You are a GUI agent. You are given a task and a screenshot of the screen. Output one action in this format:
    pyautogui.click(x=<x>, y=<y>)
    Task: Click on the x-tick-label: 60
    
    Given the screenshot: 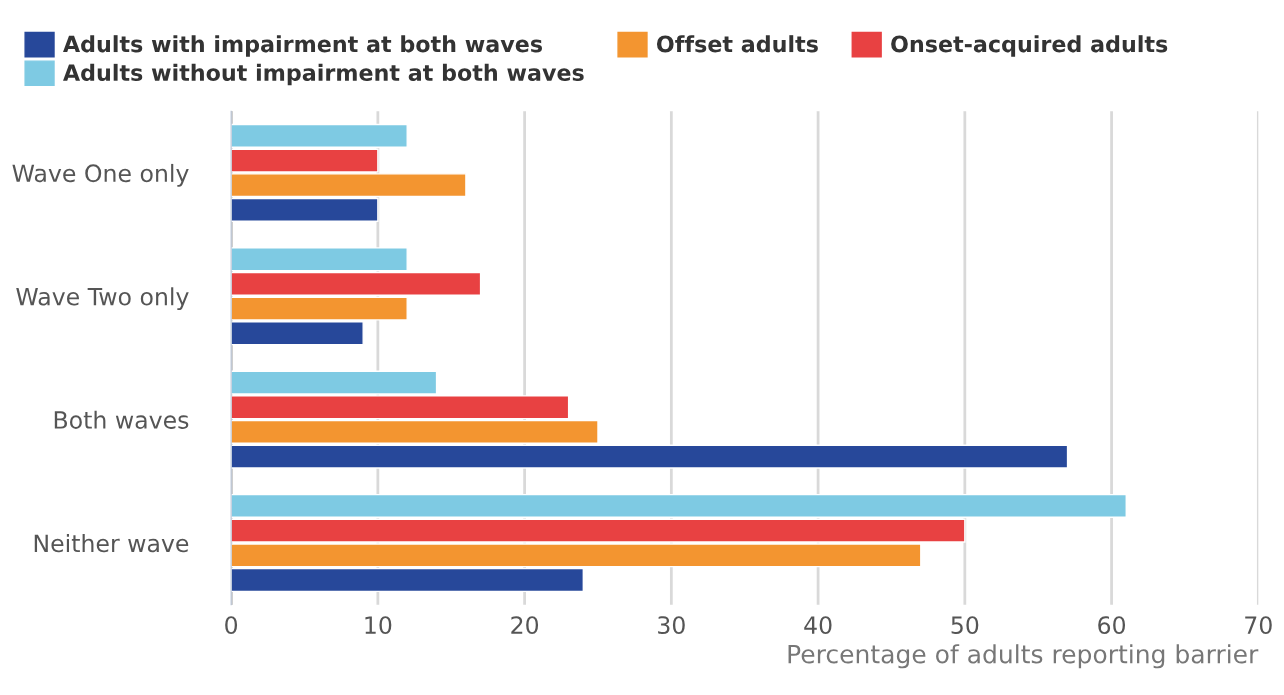 What is the action you would take?
    pyautogui.click(x=1112, y=625)
    